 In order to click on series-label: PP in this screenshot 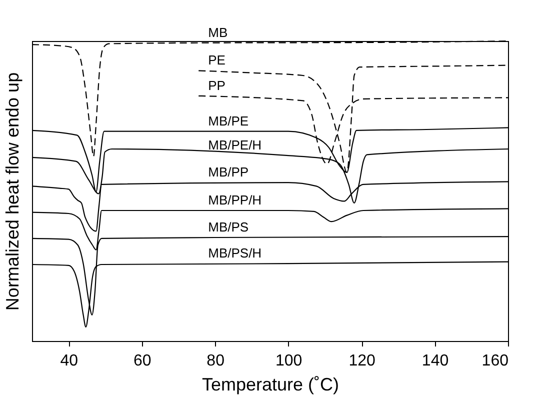, I will do `click(217, 85)`.